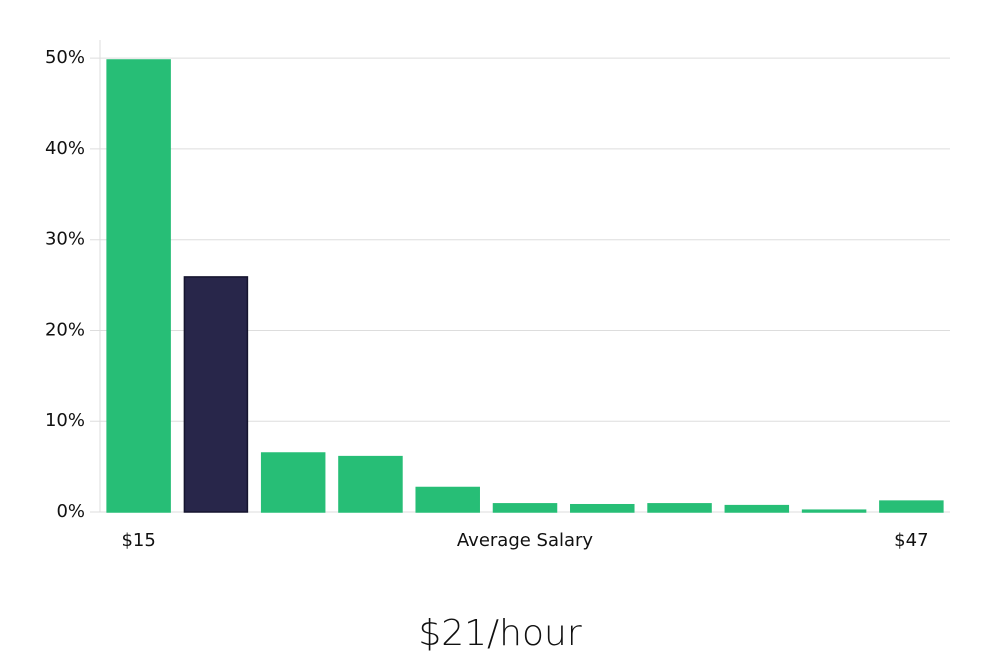  I want to click on y-tick-label: 30%, so click(65, 239).